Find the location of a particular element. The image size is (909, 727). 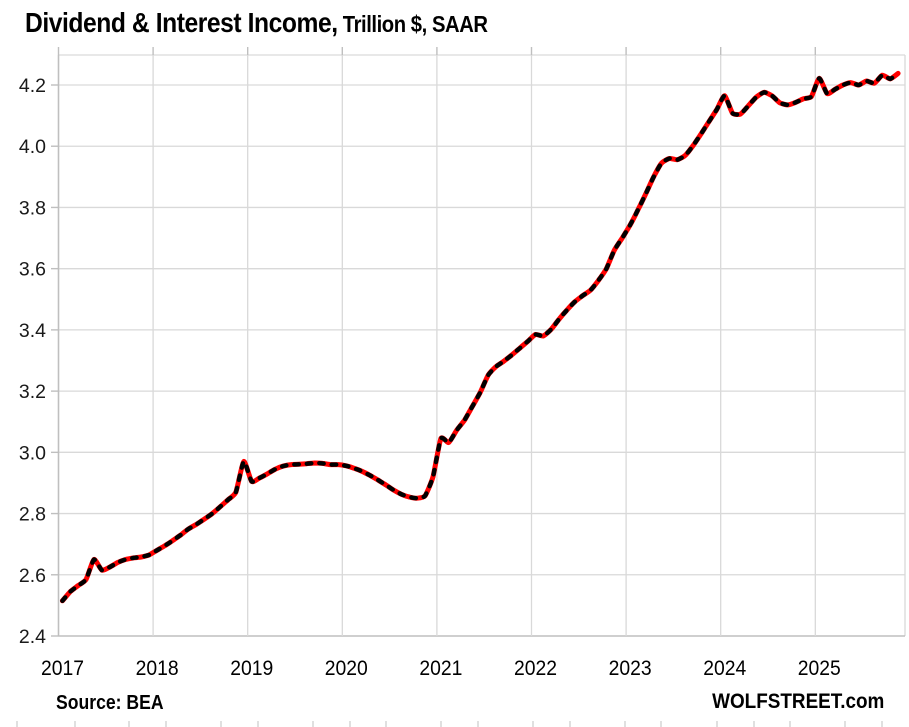

x-tick-label: 2017 is located at coordinates (62, 668).